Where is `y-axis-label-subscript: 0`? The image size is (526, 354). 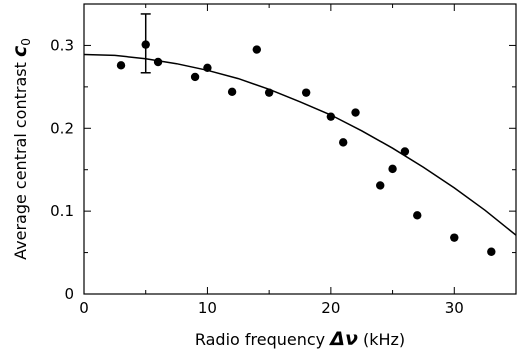 y-axis-label-subscript: 0 is located at coordinates (26, 42).